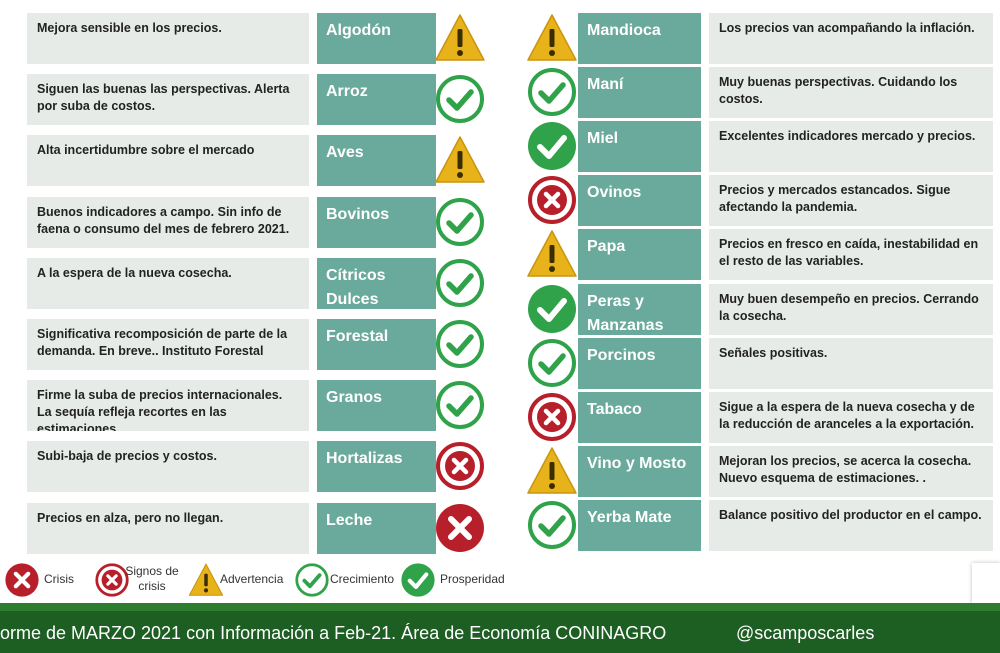  What do you see at coordinates (168, 283) in the screenshot?
I see `product-description: A la espera de la nueva cosecha.` at bounding box center [168, 283].